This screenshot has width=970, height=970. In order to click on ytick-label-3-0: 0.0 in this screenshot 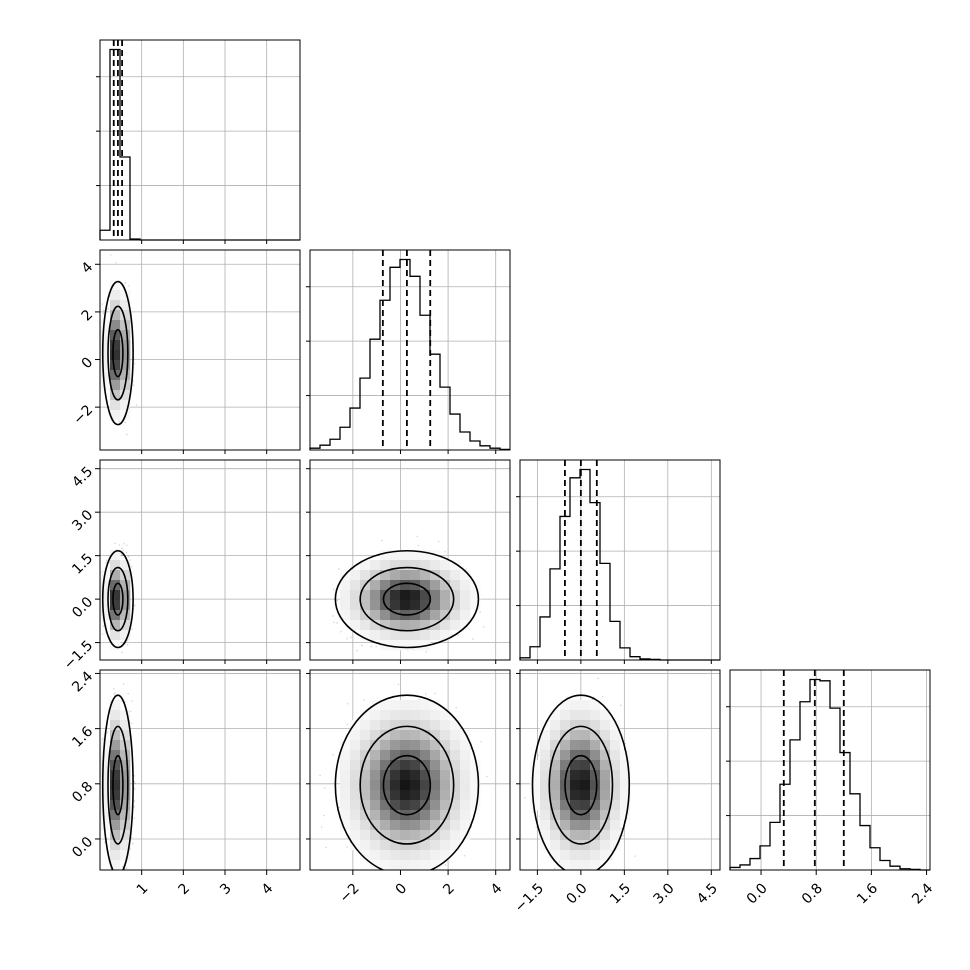, I will do `click(82, 847)`.